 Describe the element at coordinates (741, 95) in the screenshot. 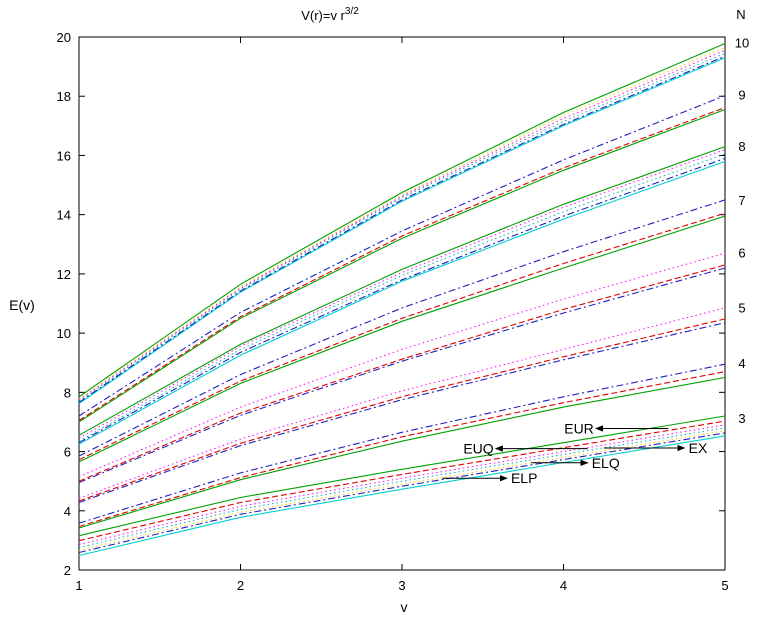

I see `bundle-label-n: 9` at that location.